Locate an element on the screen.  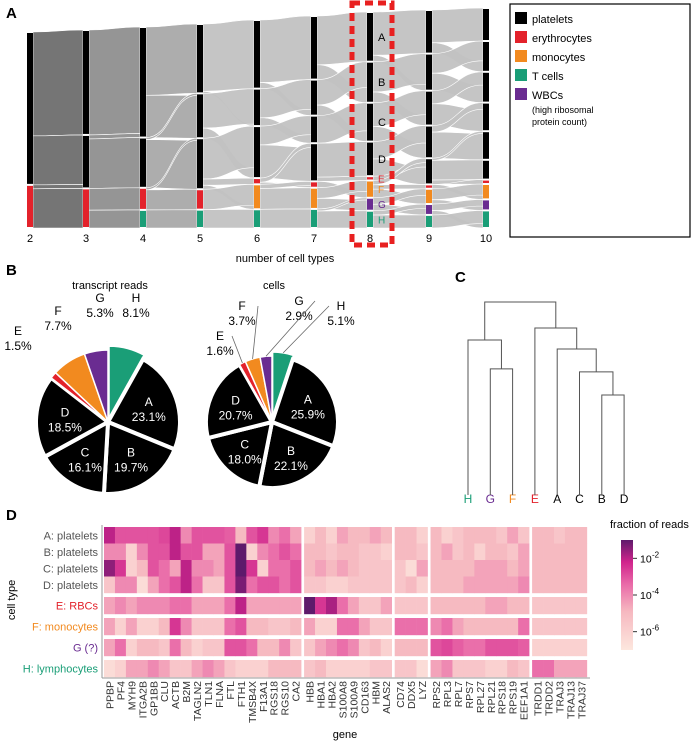
gene-label: HBA2 is located at coordinates (332, 695).